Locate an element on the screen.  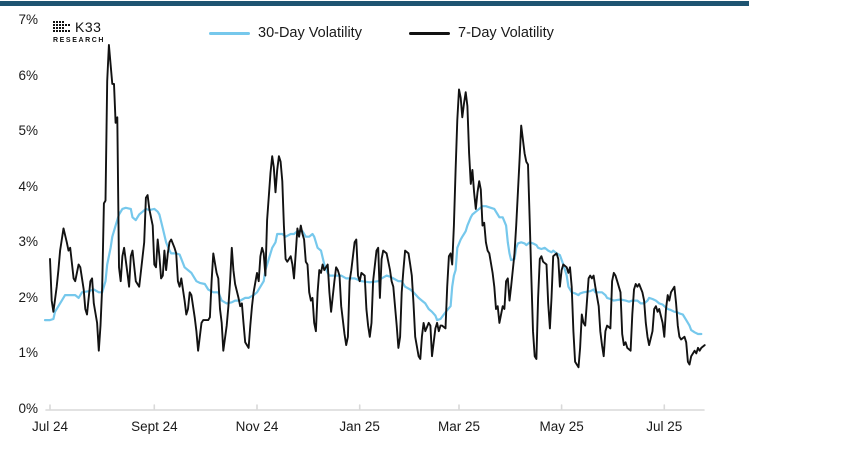
y-tick-label: 5% is located at coordinates (28, 131).